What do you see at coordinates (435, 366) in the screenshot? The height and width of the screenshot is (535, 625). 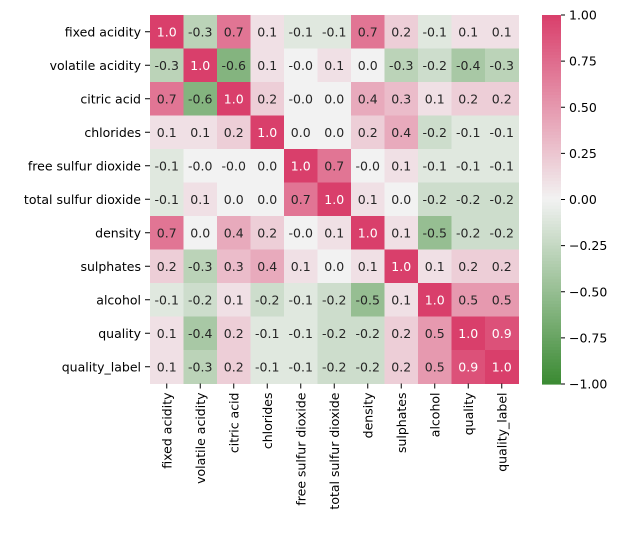 I see `cell-value-label: 0.5` at bounding box center [435, 366].